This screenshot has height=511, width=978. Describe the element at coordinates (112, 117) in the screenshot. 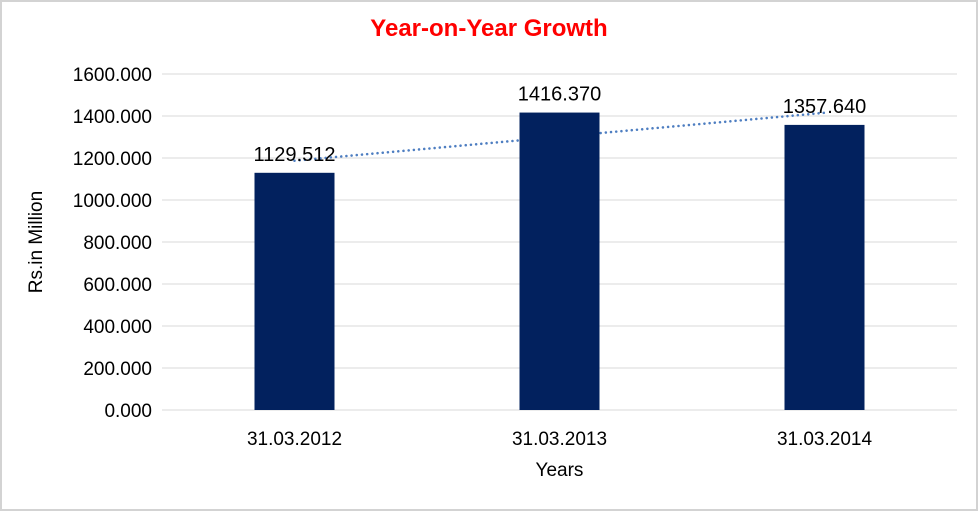

I see `y-tick-label: 1400.000` at that location.